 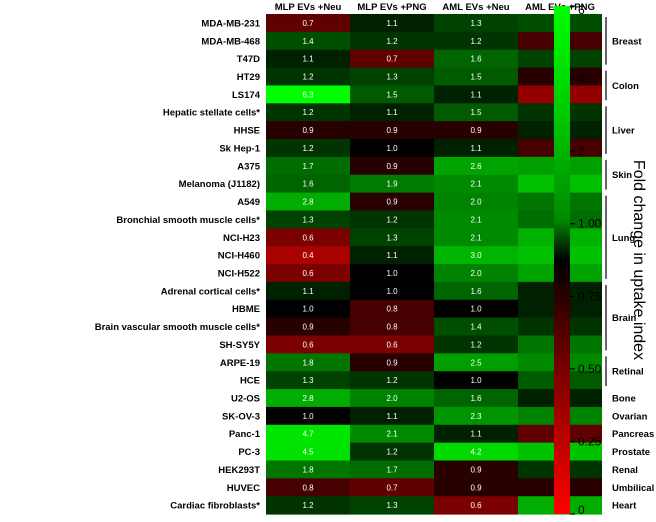 I want to click on row-label: T47D, so click(x=248, y=59).